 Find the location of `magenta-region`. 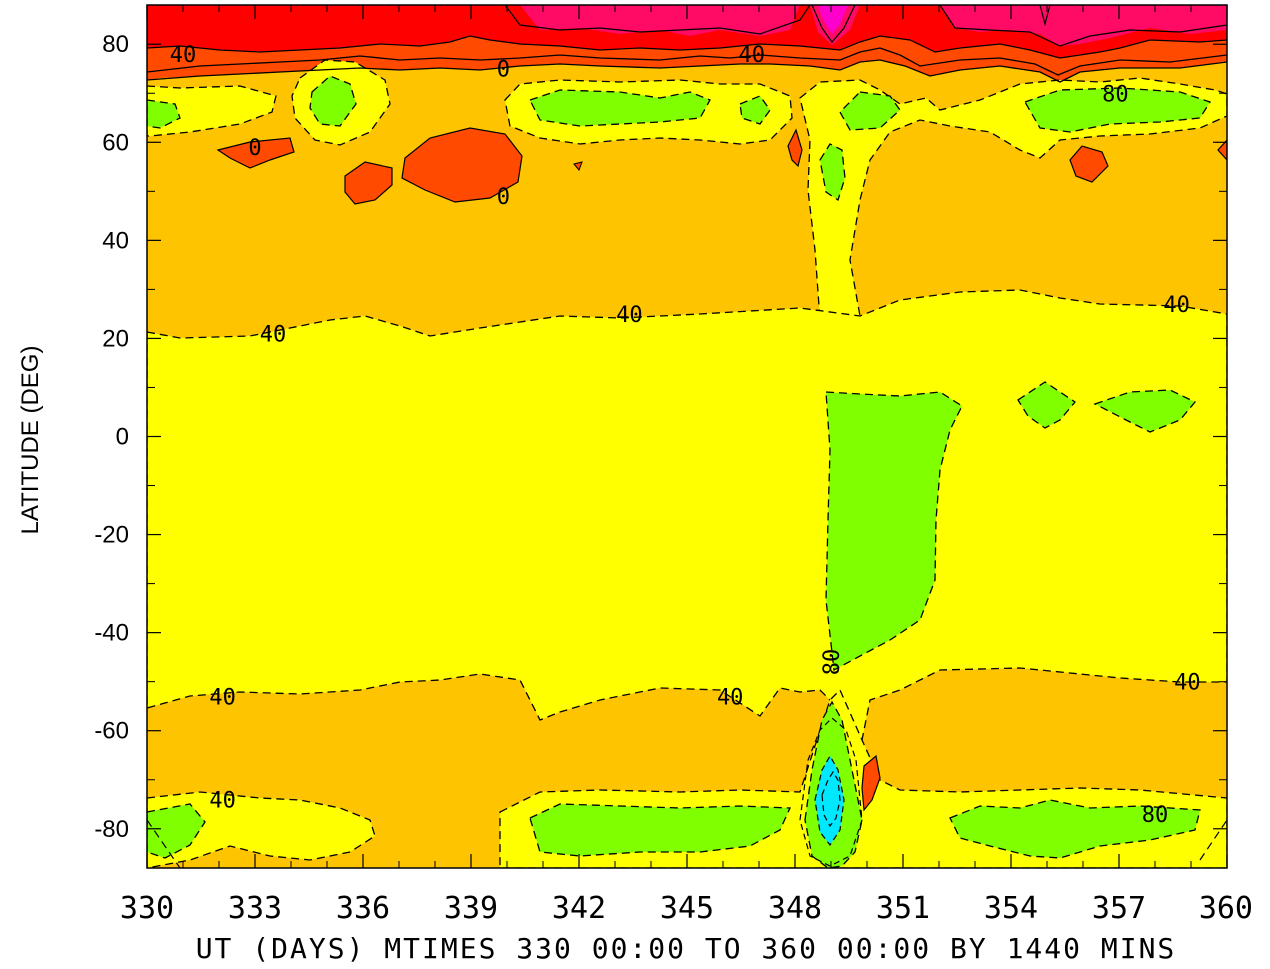

magenta-region is located at coordinates (833, 19).